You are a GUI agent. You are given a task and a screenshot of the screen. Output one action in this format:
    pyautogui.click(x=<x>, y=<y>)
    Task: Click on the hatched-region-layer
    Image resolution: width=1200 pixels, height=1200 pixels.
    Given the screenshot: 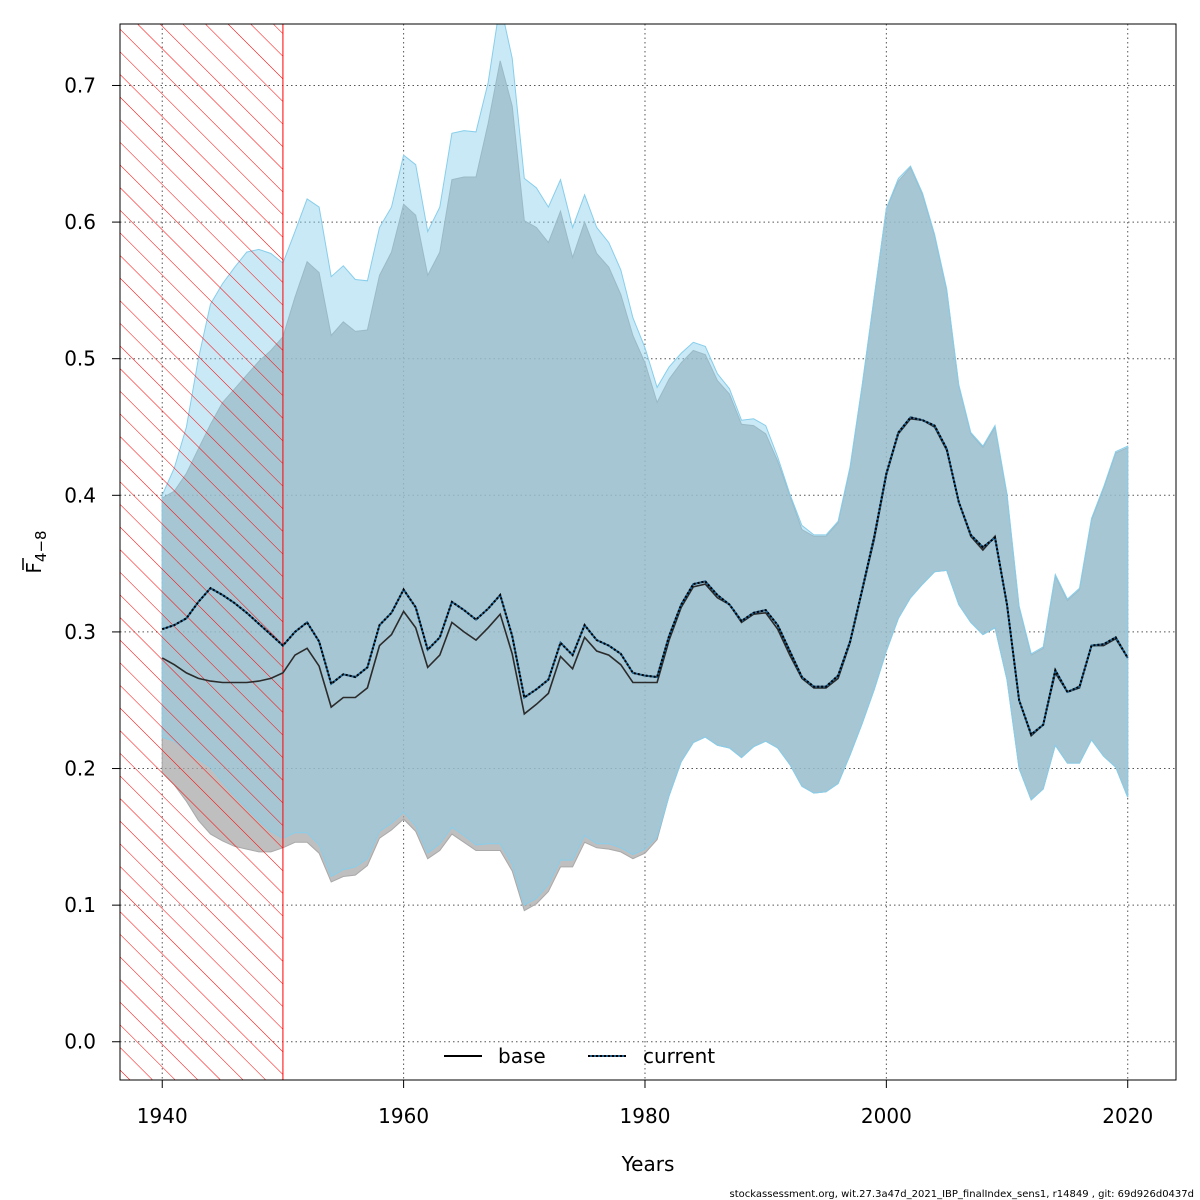 What is the action you would take?
    pyautogui.click(x=202, y=552)
    